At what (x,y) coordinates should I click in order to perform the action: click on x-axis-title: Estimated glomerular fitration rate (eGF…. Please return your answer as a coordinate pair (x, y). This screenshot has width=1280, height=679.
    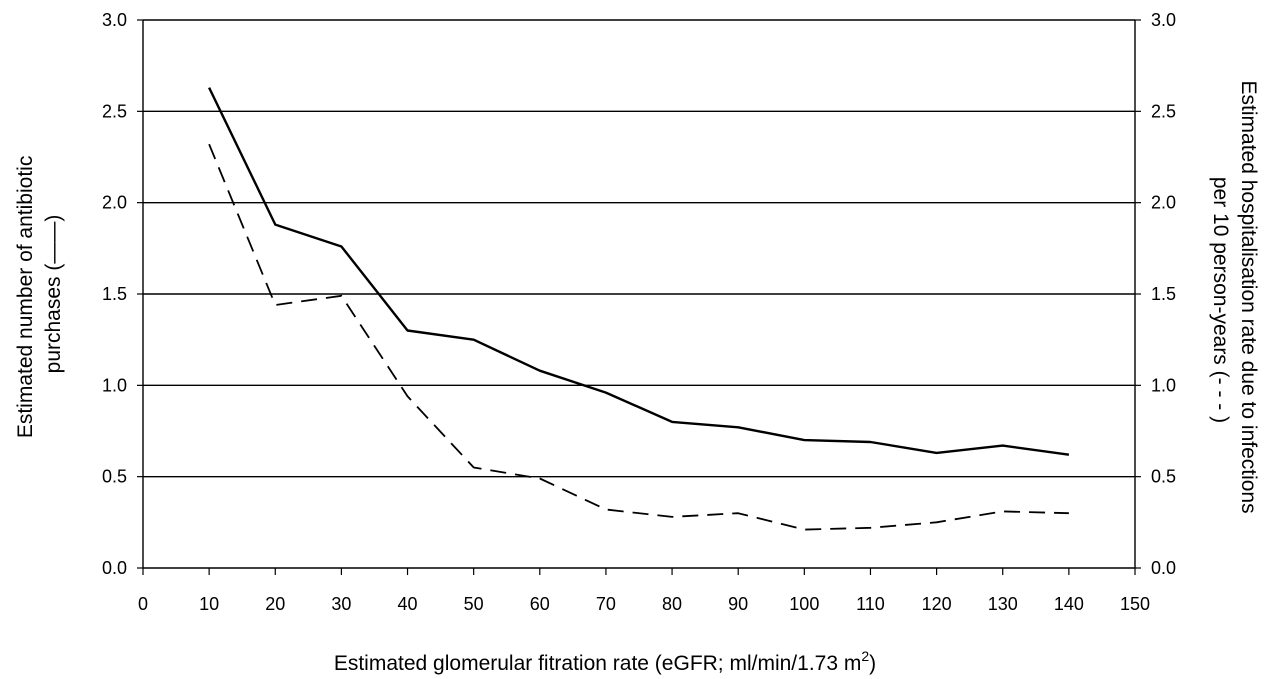
    Looking at the image, I should click on (605, 661).